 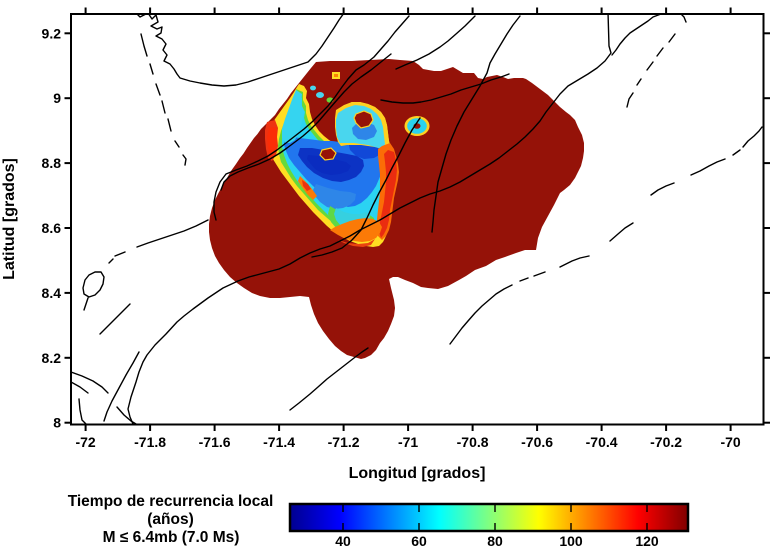 I want to click on svg-text: 9.2, so click(x=52, y=33).